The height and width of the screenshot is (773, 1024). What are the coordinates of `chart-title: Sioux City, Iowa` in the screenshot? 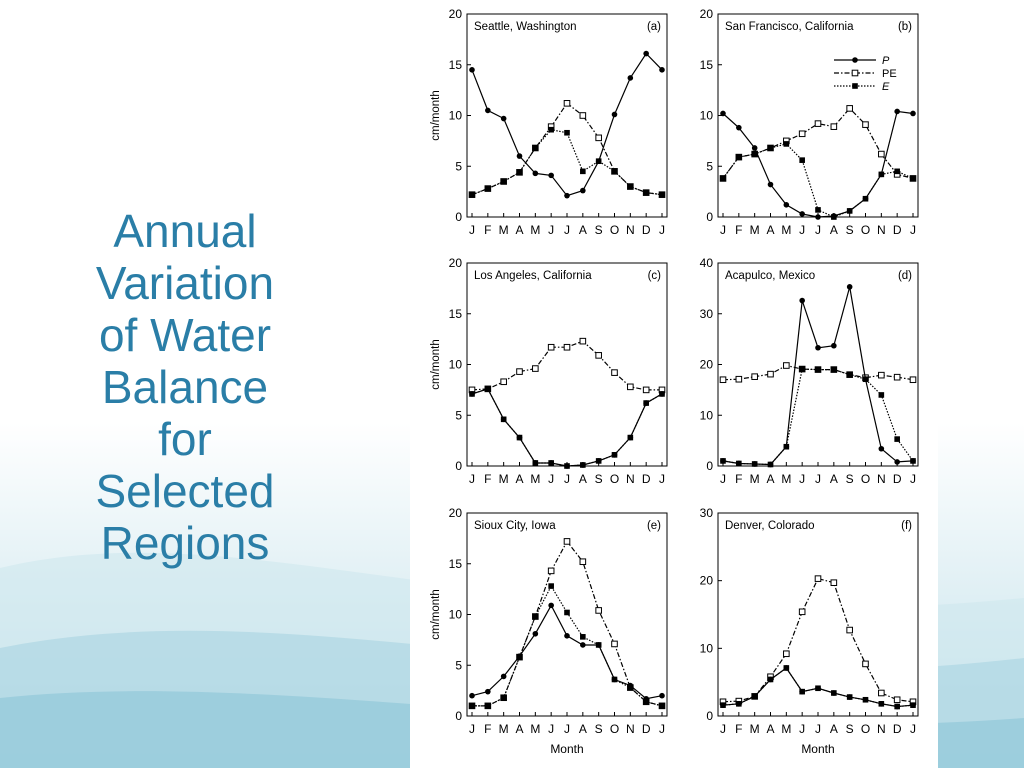 It's located at (515, 526).